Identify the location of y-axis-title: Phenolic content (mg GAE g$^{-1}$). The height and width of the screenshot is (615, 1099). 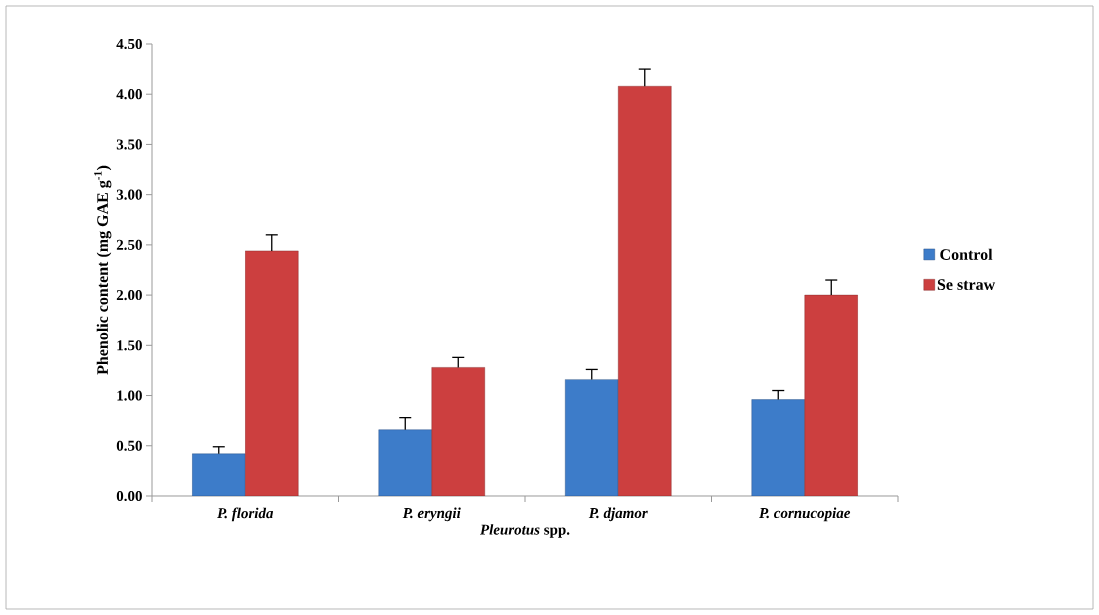
(103, 270).